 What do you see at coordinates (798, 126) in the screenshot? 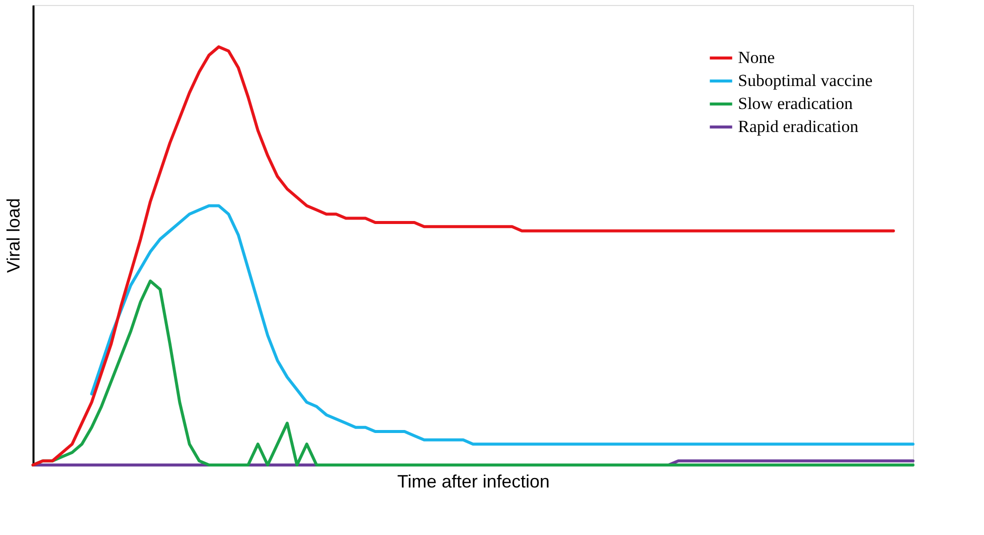
I see `legend-label: Rapid eradication` at bounding box center [798, 126].